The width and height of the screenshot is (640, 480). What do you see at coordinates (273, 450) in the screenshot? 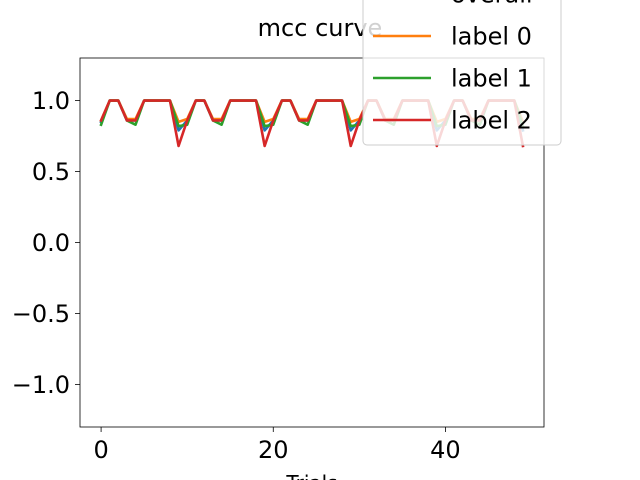
I see `x-tick-label: 20` at bounding box center [273, 450].